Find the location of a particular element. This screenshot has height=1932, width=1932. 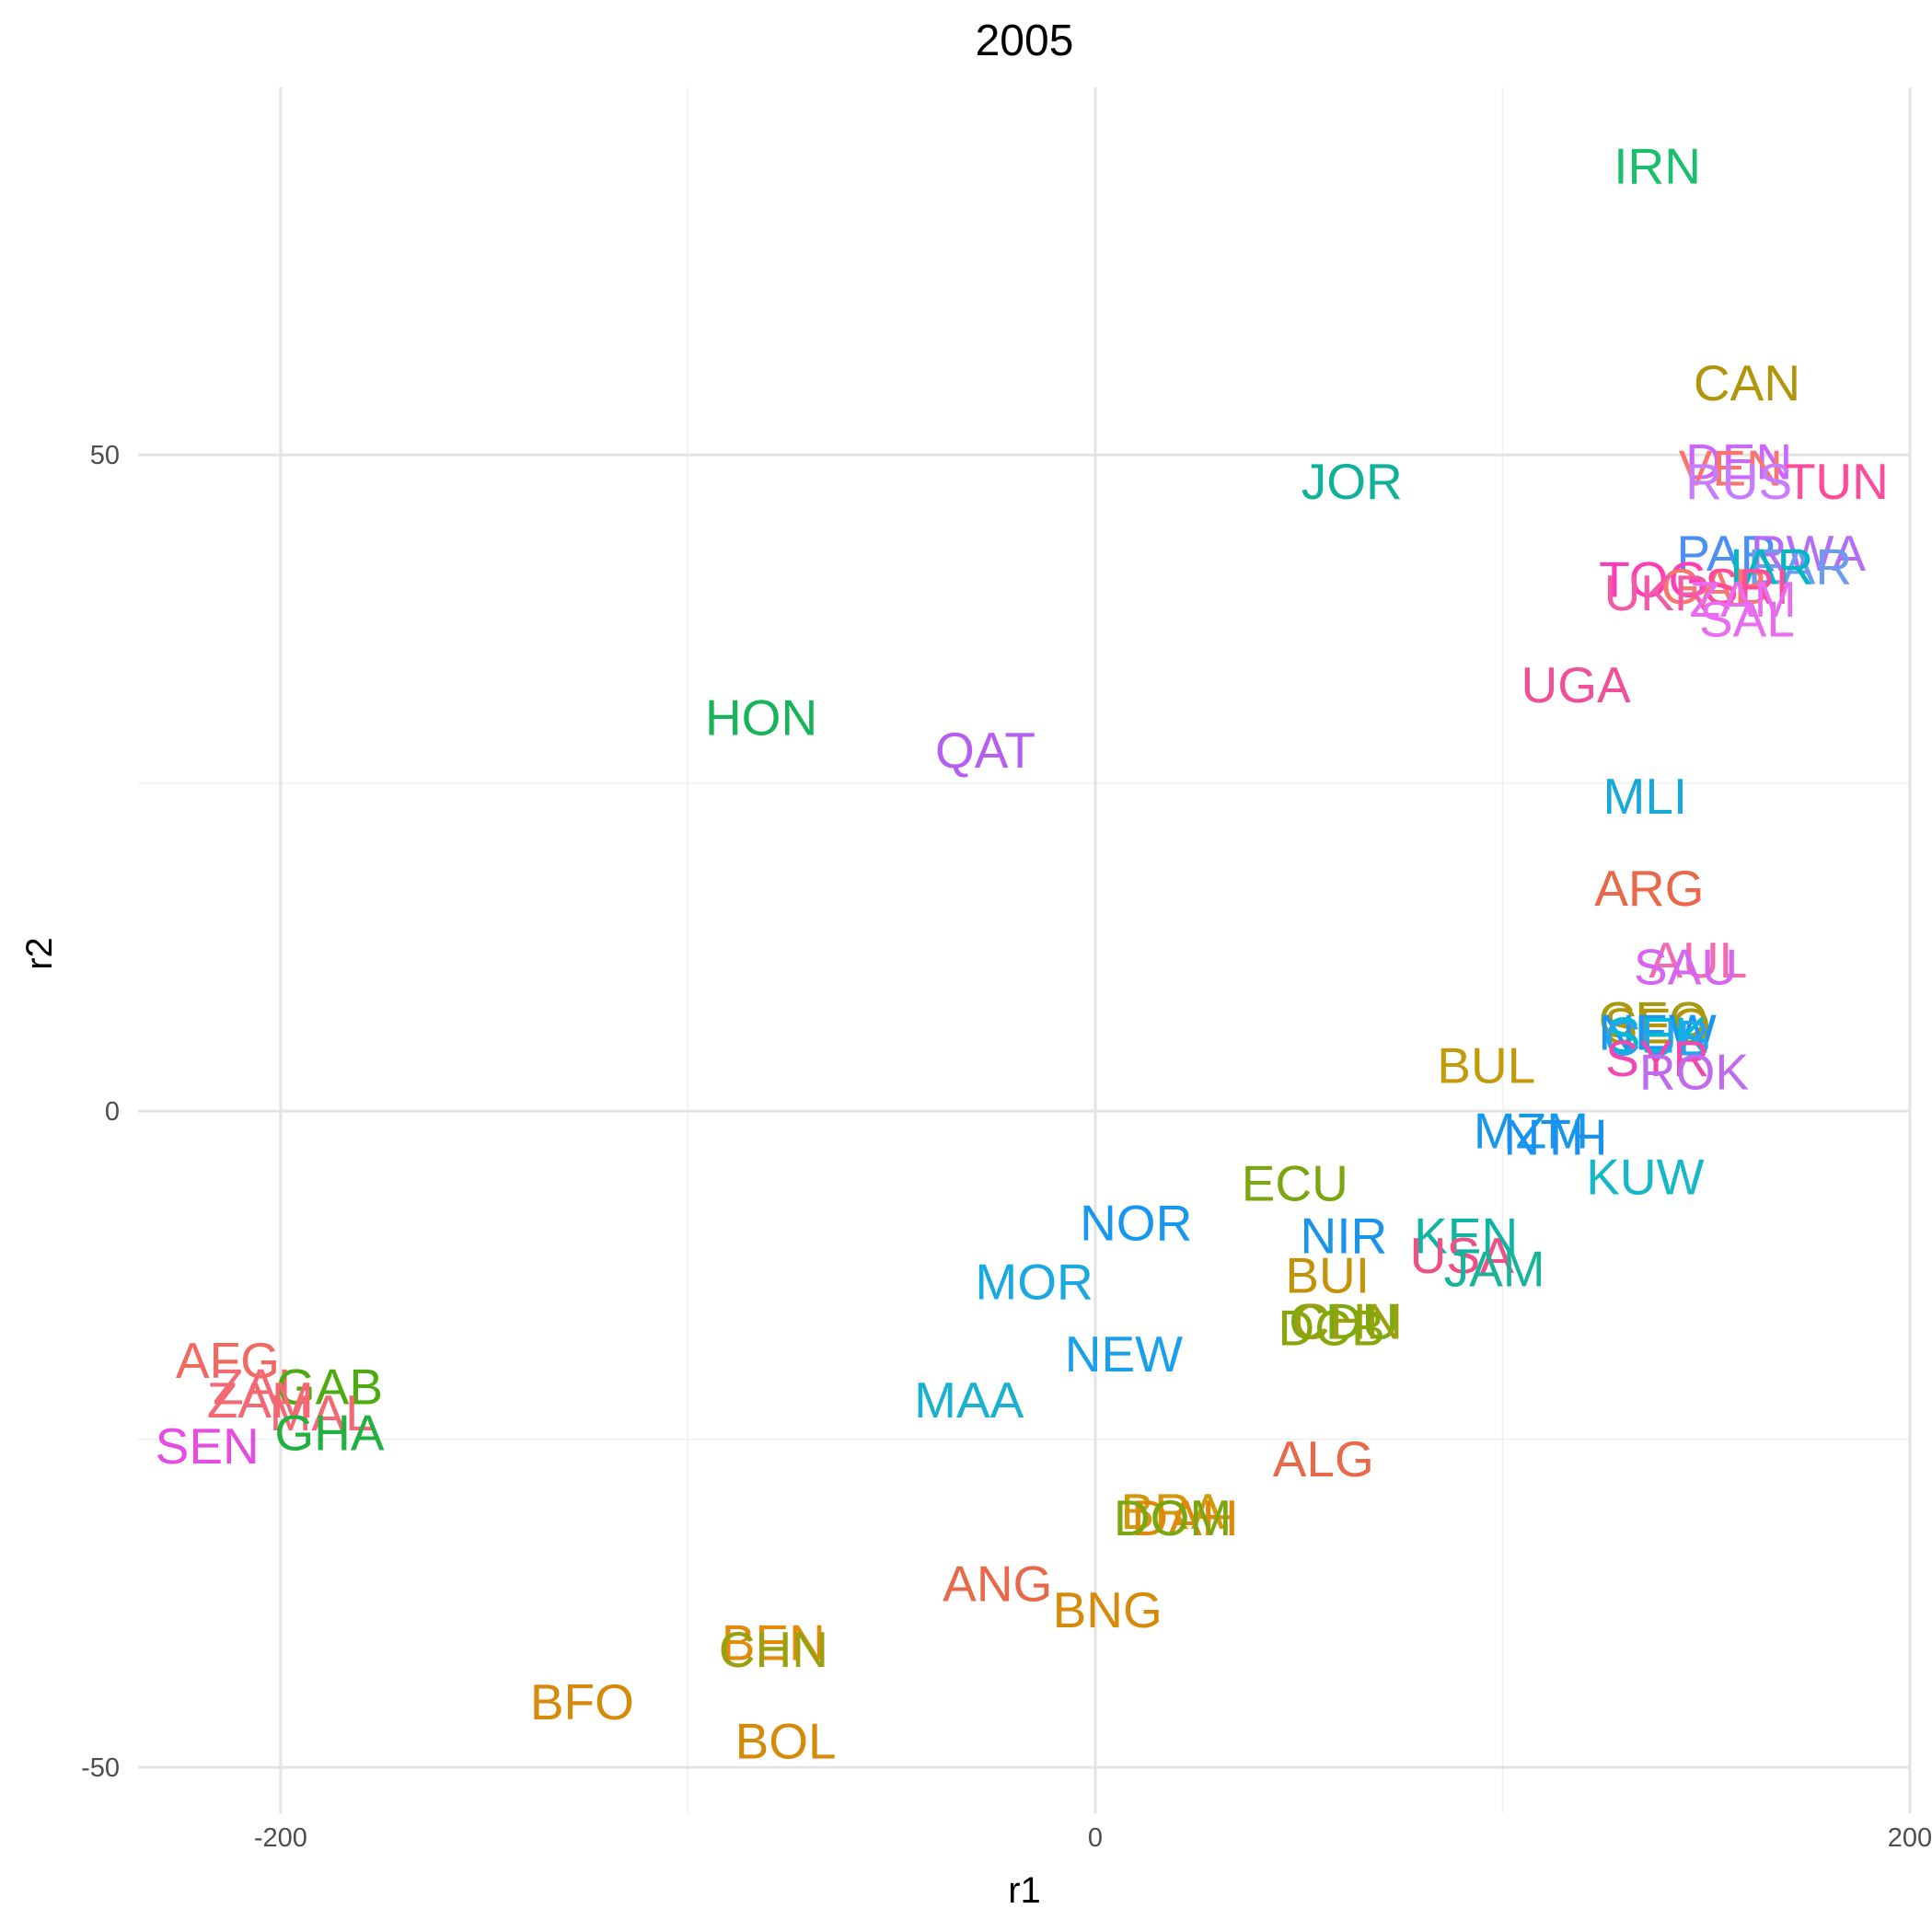

point-label: ARG is located at coordinates (1649, 889).